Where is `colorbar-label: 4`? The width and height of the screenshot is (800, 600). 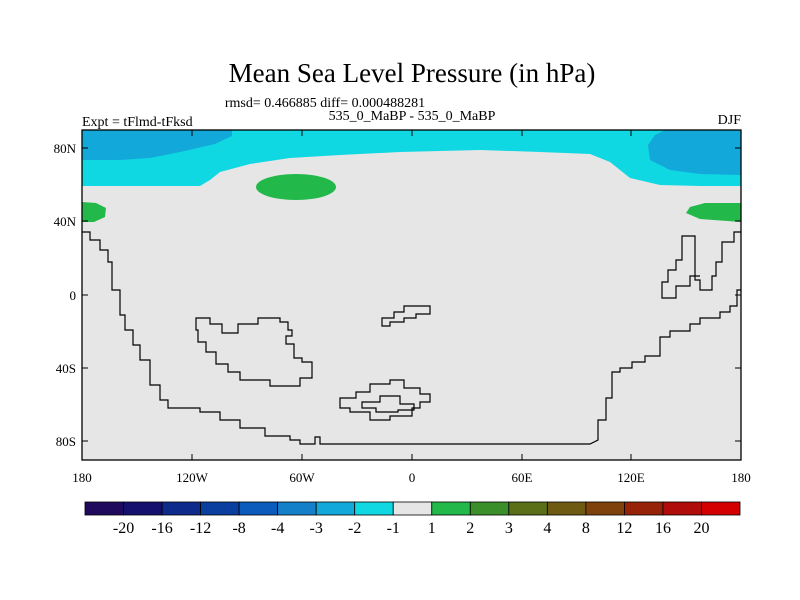
colorbar-label: 4 is located at coordinates (547, 528).